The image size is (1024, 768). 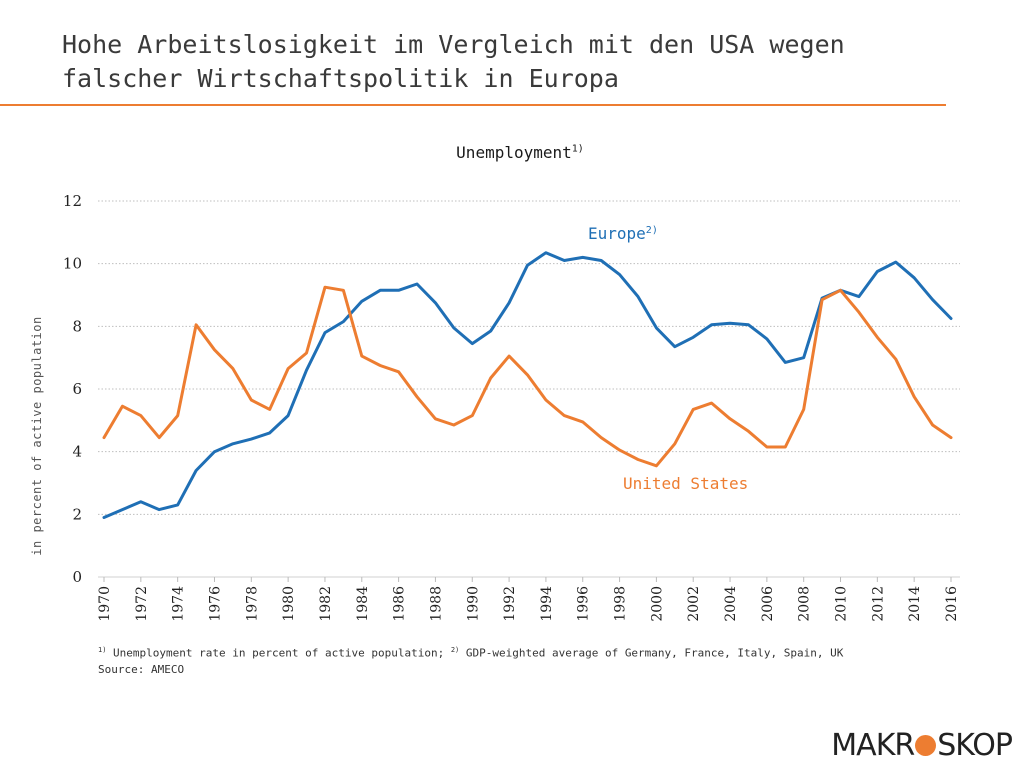 I want to click on y-tick-label-4: 4, so click(x=77, y=452).